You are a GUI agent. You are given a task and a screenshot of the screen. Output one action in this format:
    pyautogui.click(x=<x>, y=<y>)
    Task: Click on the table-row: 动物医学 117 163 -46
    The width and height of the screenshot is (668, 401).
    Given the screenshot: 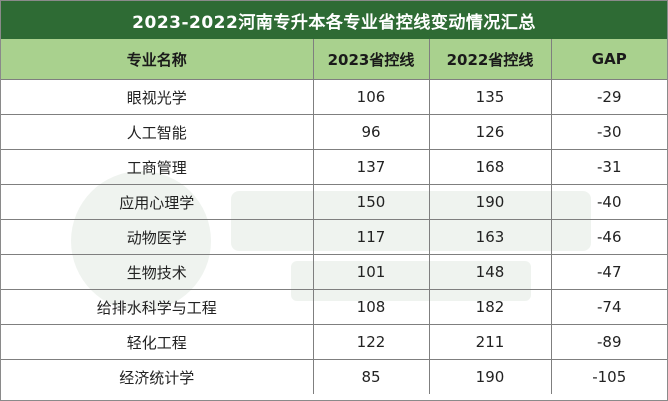 What is the action you would take?
    pyautogui.click(x=334, y=237)
    